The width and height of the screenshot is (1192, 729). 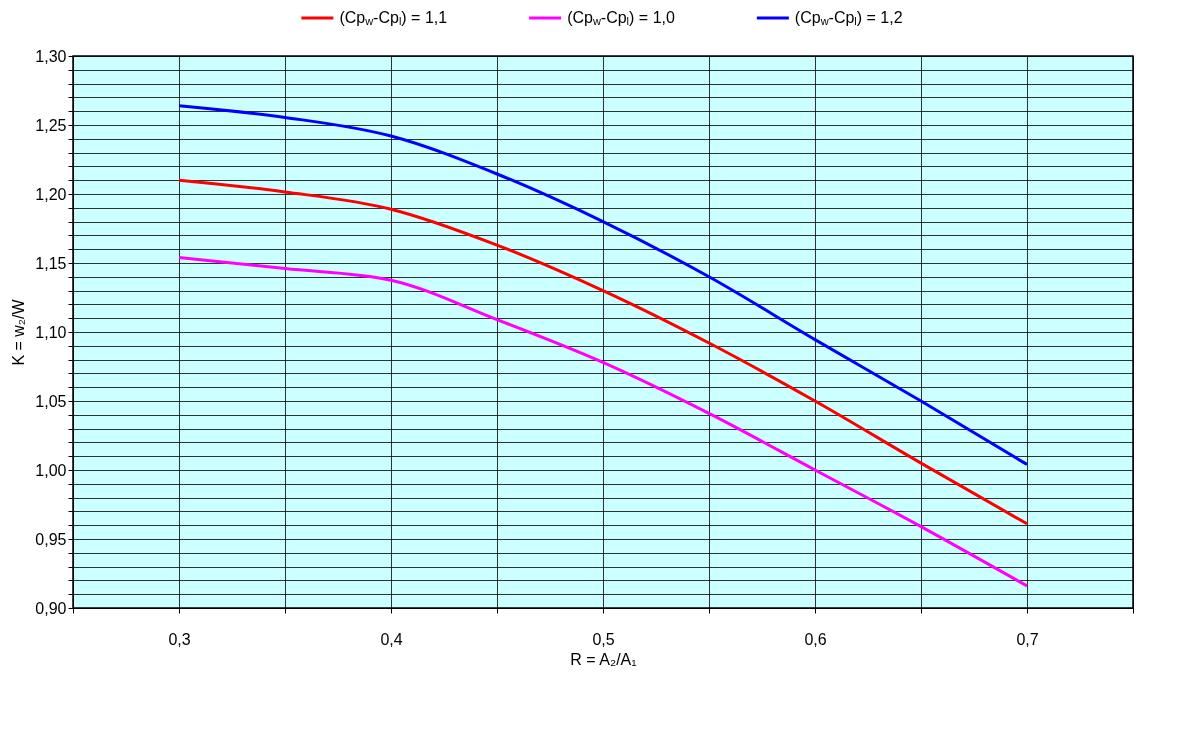 I want to click on x-tick-label: 0,6, so click(x=815, y=639).